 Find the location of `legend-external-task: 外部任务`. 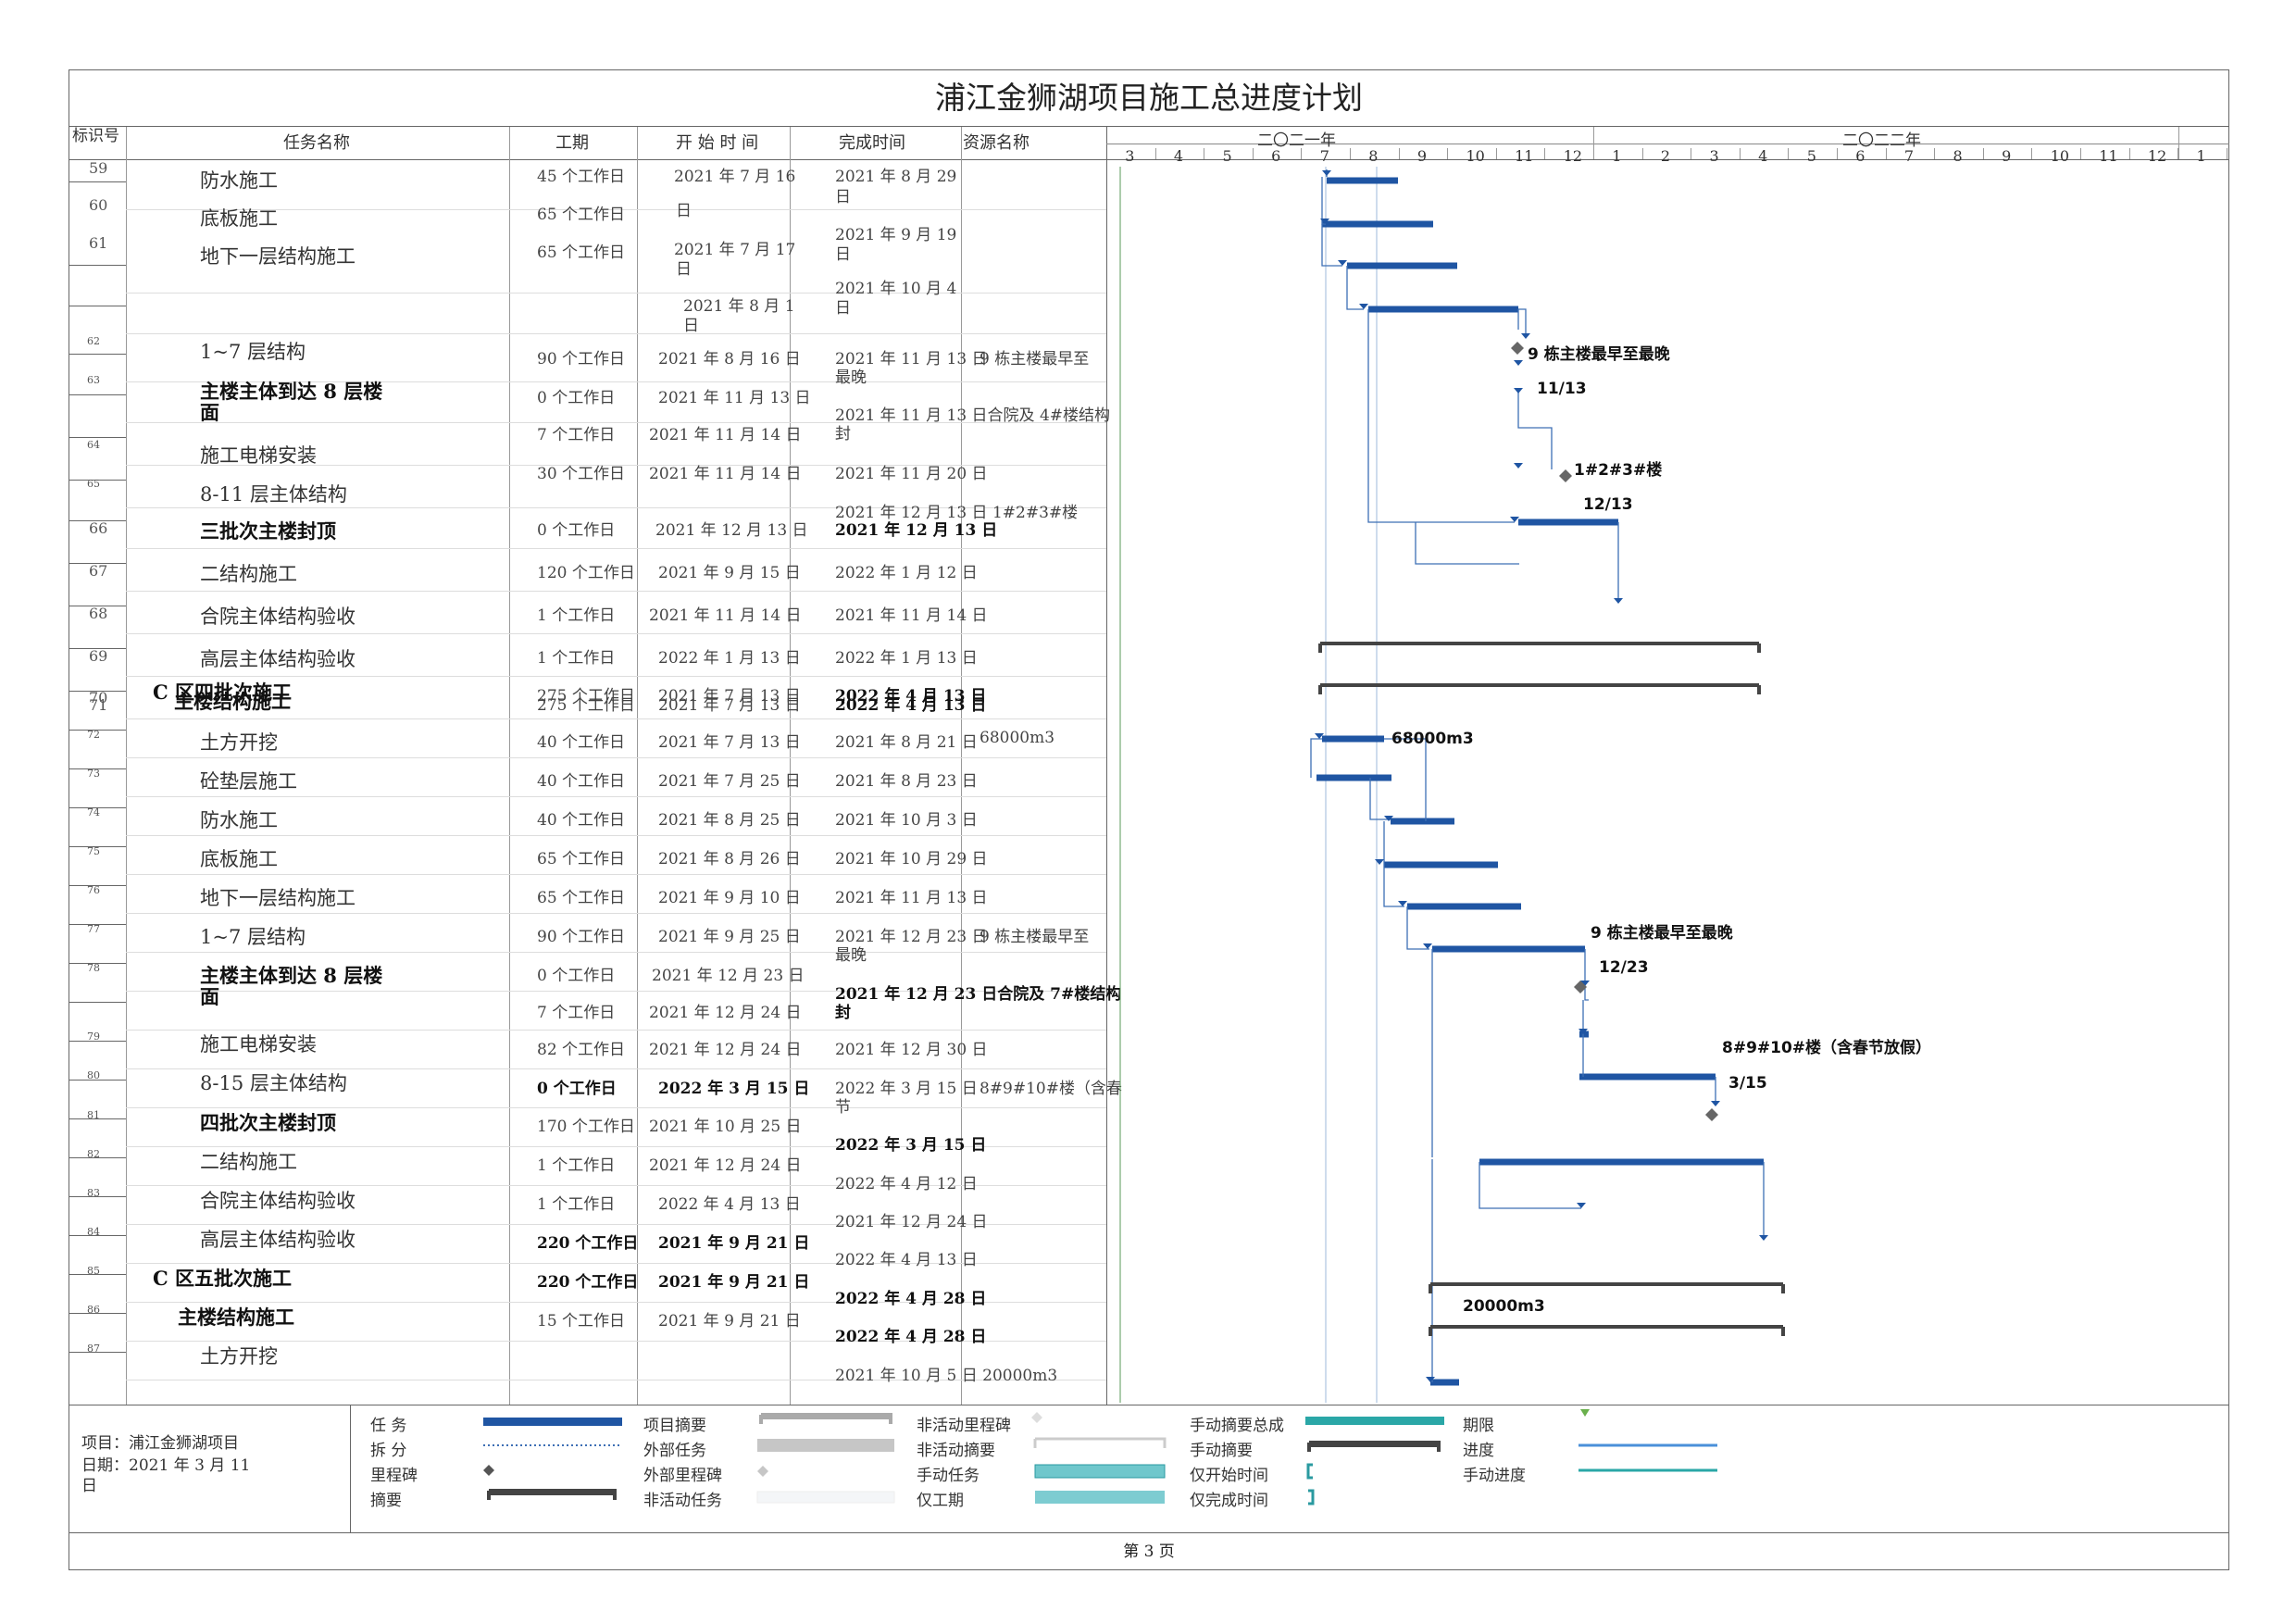

legend-external-task: 外部任务 is located at coordinates (674, 1451).